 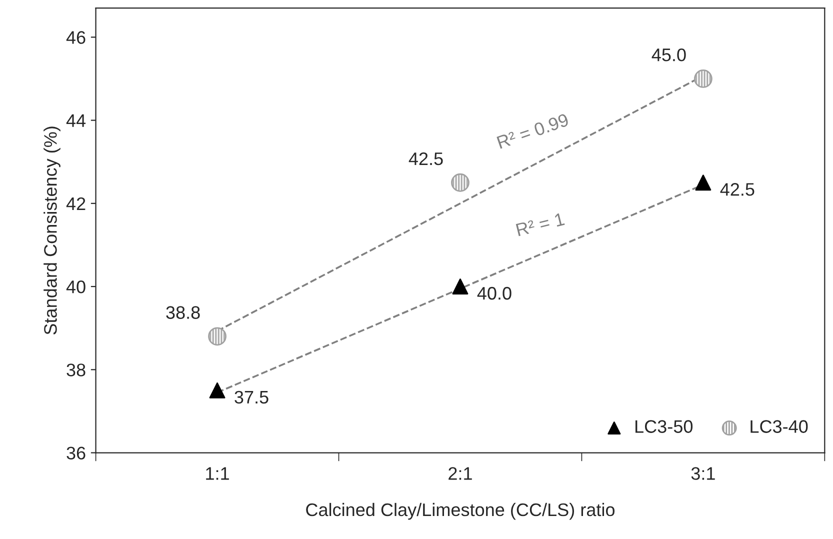 What do you see at coordinates (540, 224) in the screenshot?
I see `annotation: R² = 1` at bounding box center [540, 224].